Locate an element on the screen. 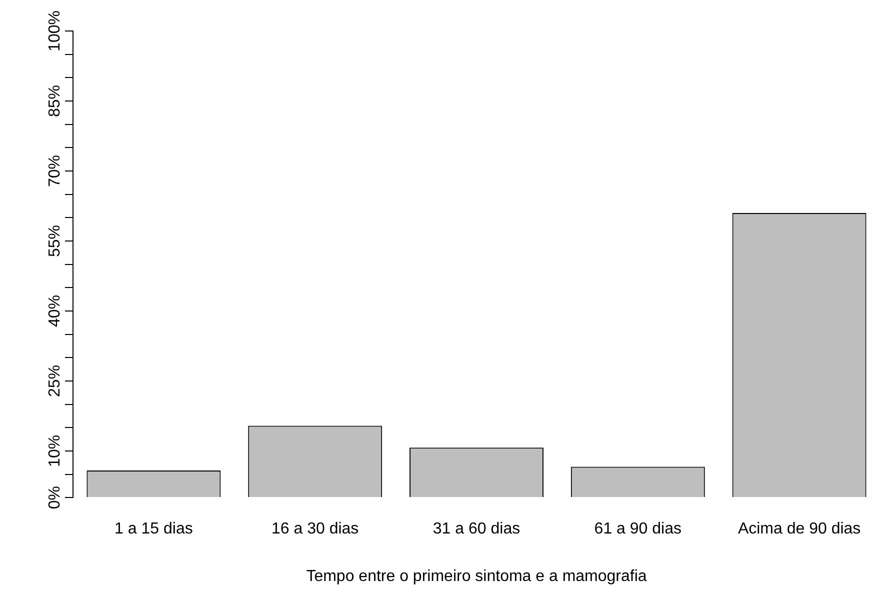 The image size is (880, 592). x-axis-title: Tempo entre o primeiro sintoma e a mamografia is located at coordinates (476, 576).